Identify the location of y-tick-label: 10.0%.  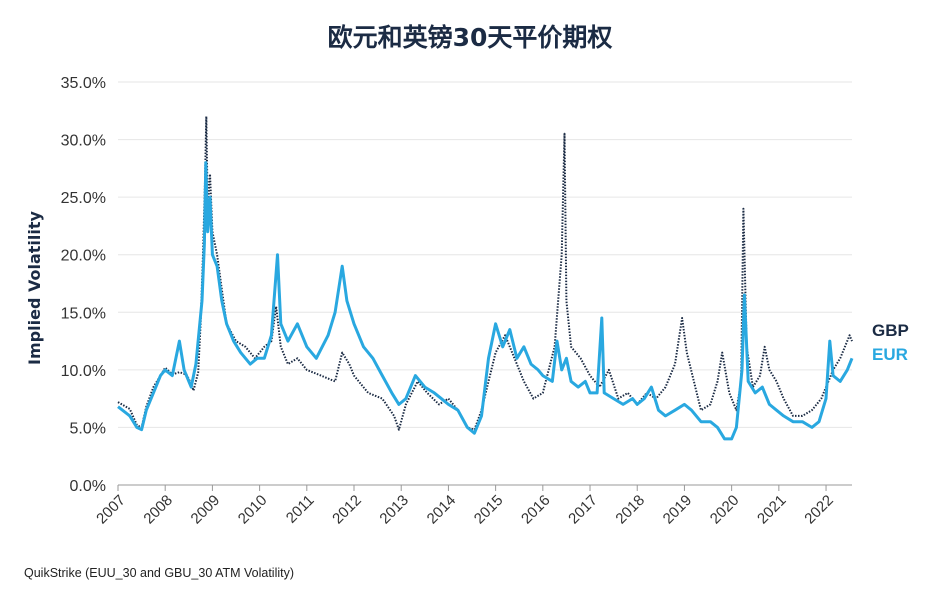
(83, 371).